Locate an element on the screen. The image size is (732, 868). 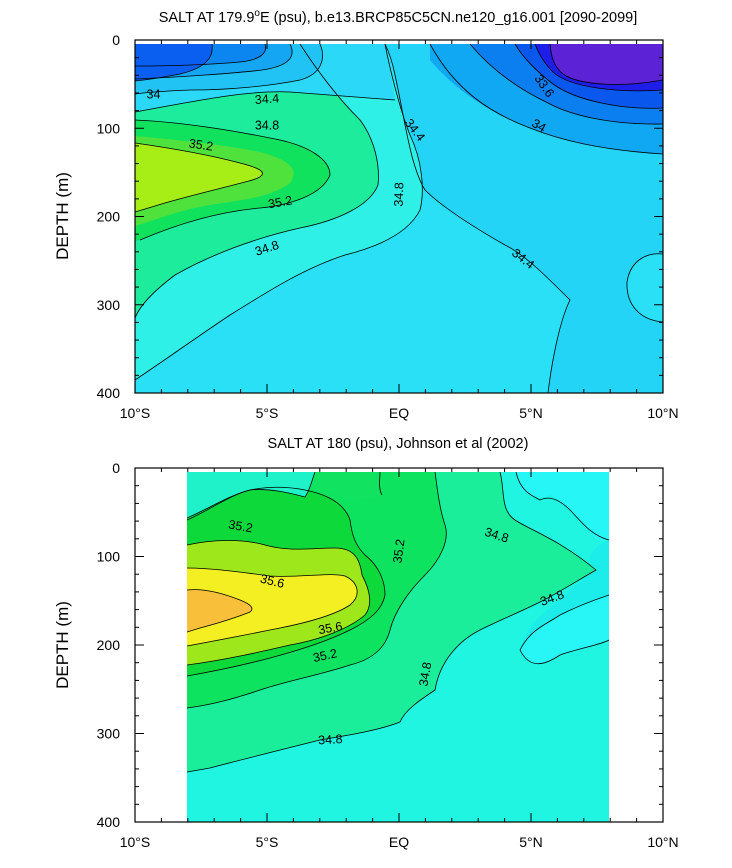
top-x-tick-label: 5°S is located at coordinates (267, 413).